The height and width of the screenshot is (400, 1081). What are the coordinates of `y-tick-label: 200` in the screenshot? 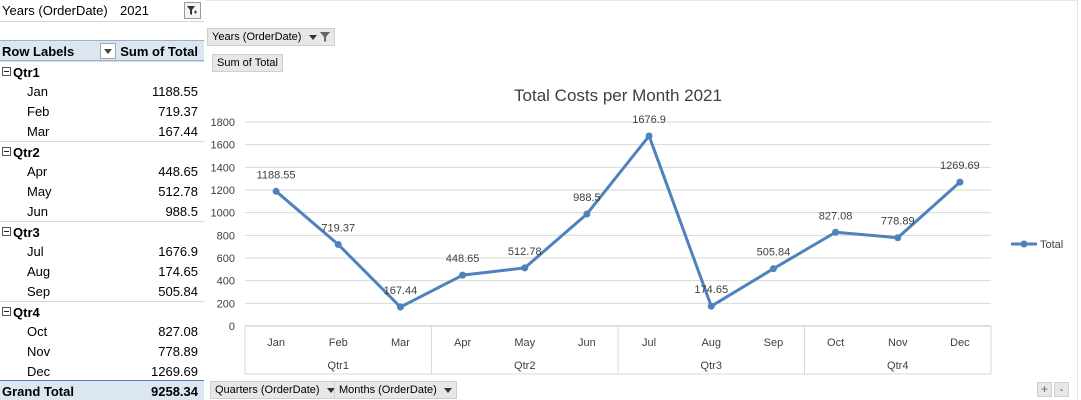 It's located at (226, 304).